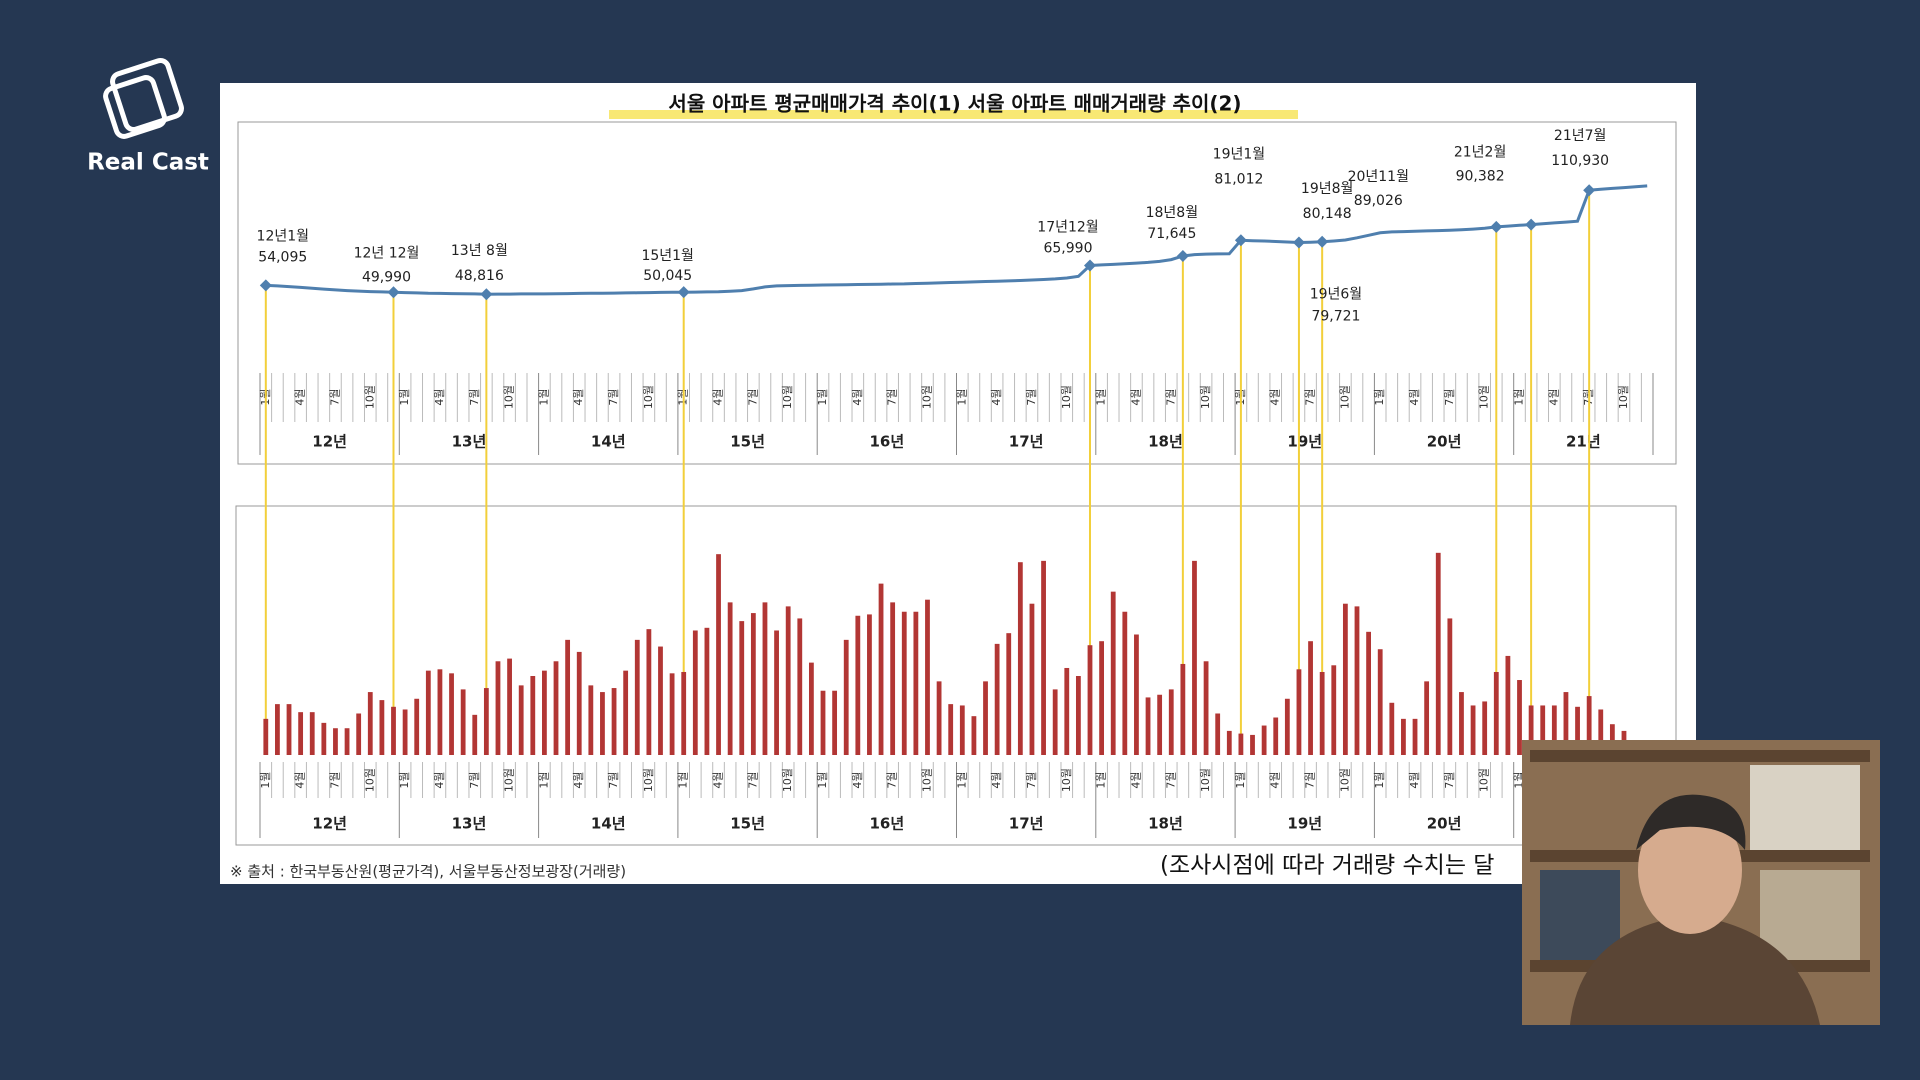  Describe the element at coordinates (479, 251) in the screenshot. I see `point-label: 13년 8월` at that location.